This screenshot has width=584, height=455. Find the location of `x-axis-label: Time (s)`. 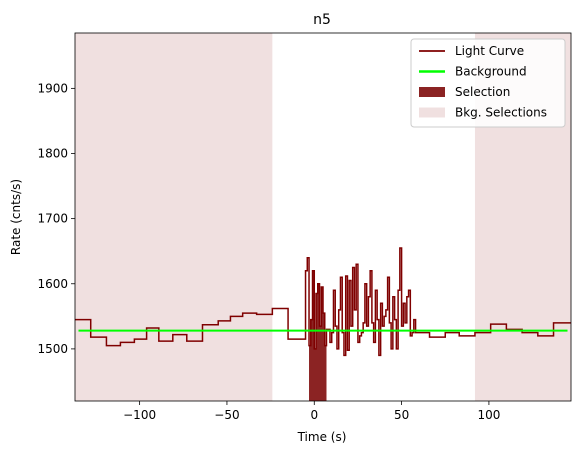

x-axis-label: Time (s) is located at coordinates (322, 437).